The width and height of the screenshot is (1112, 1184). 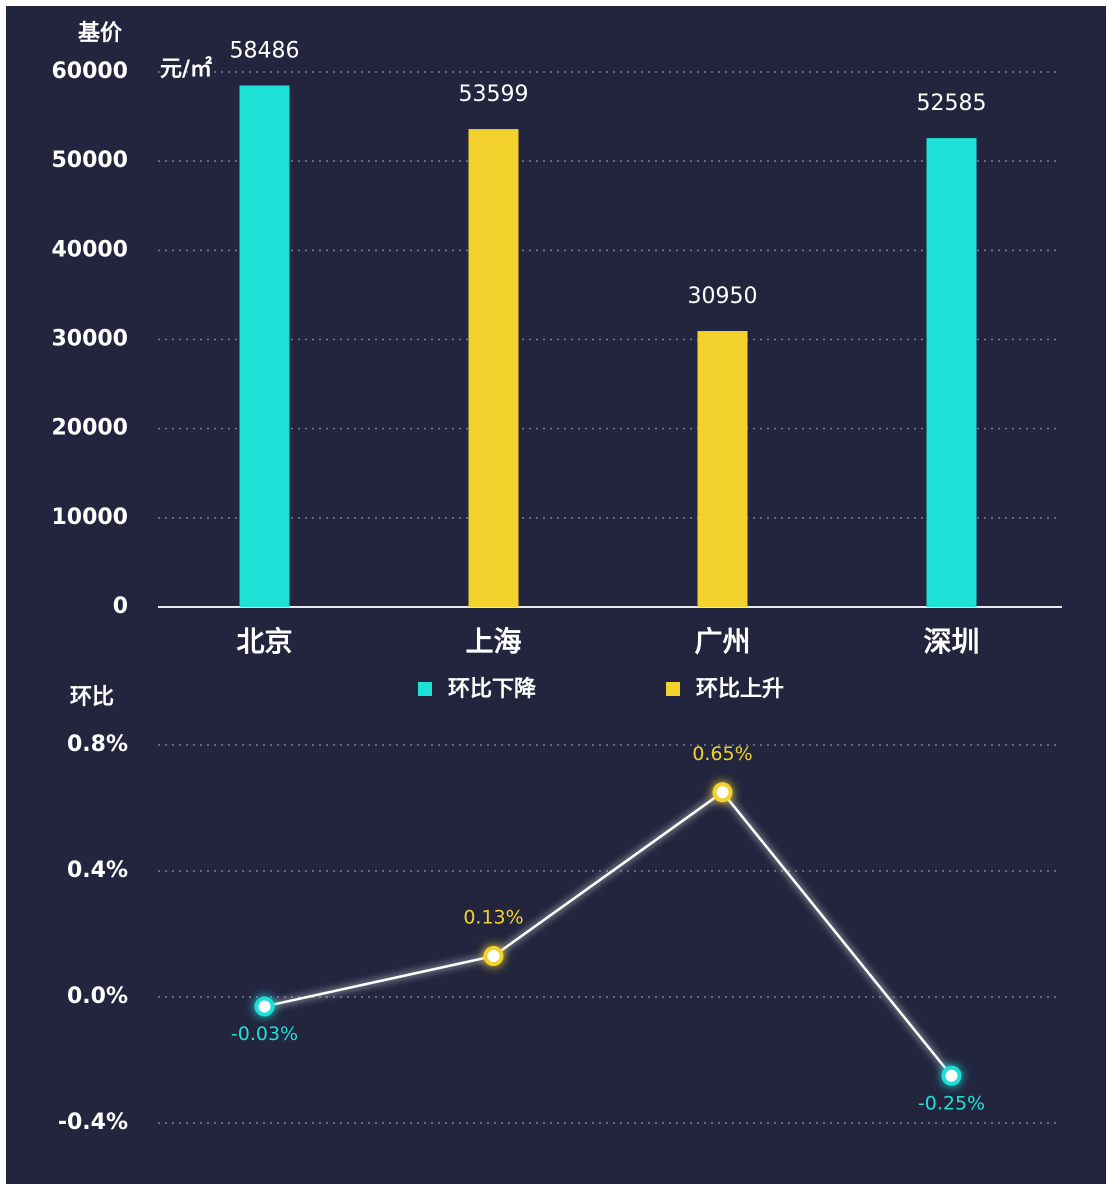 What do you see at coordinates (493, 641) in the screenshot?
I see `x-tick-label: 上海` at bounding box center [493, 641].